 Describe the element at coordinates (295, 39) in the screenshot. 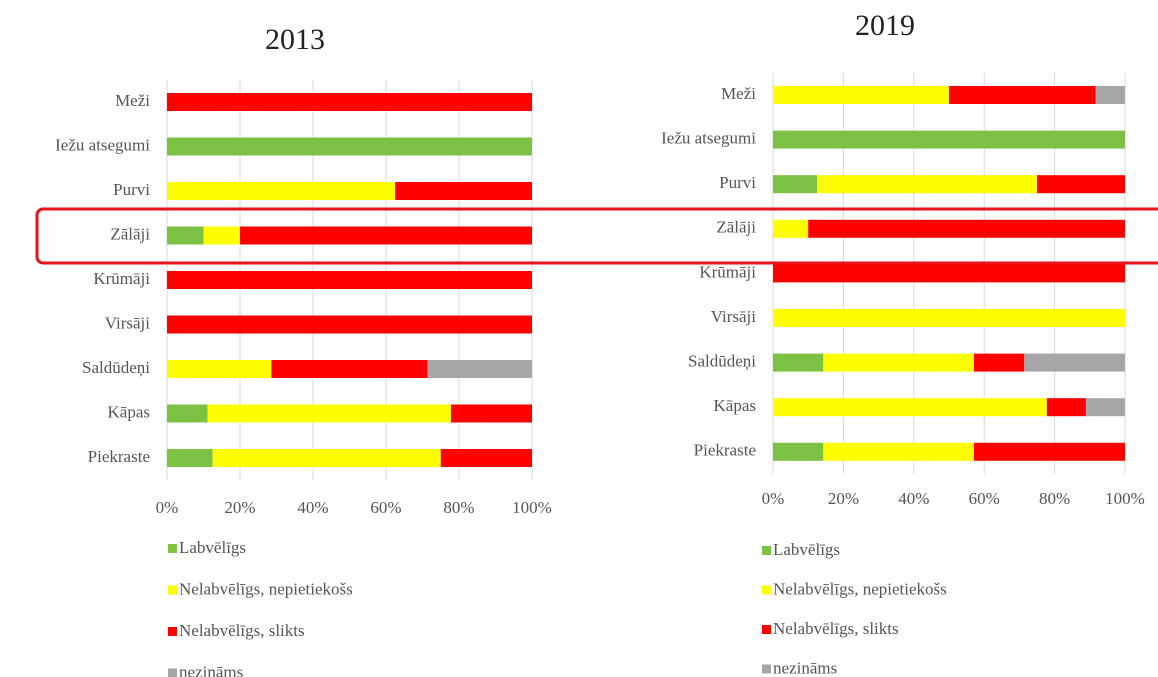

I see `chart-title: 2013` at that location.